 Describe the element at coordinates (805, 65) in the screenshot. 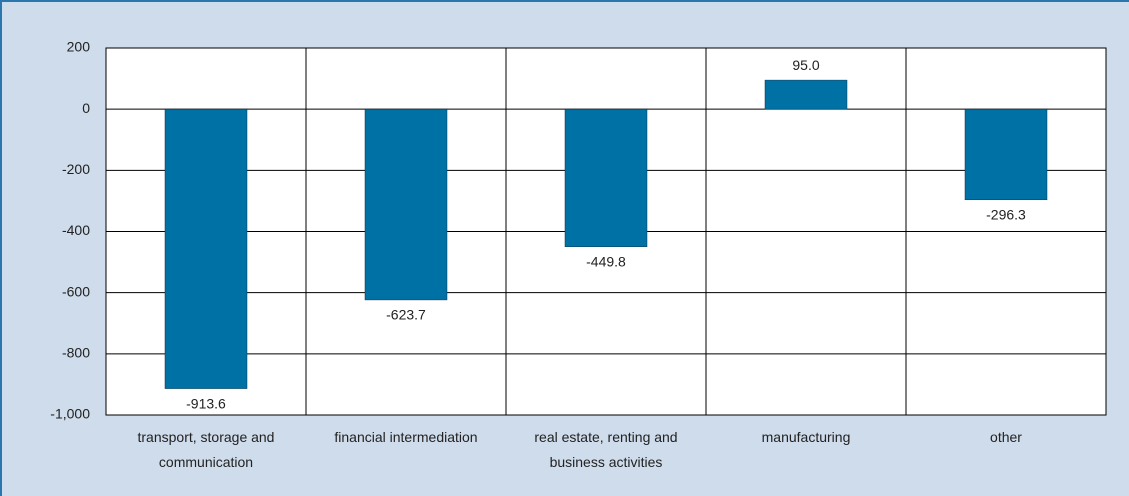

I see `value-label: 95.0` at that location.